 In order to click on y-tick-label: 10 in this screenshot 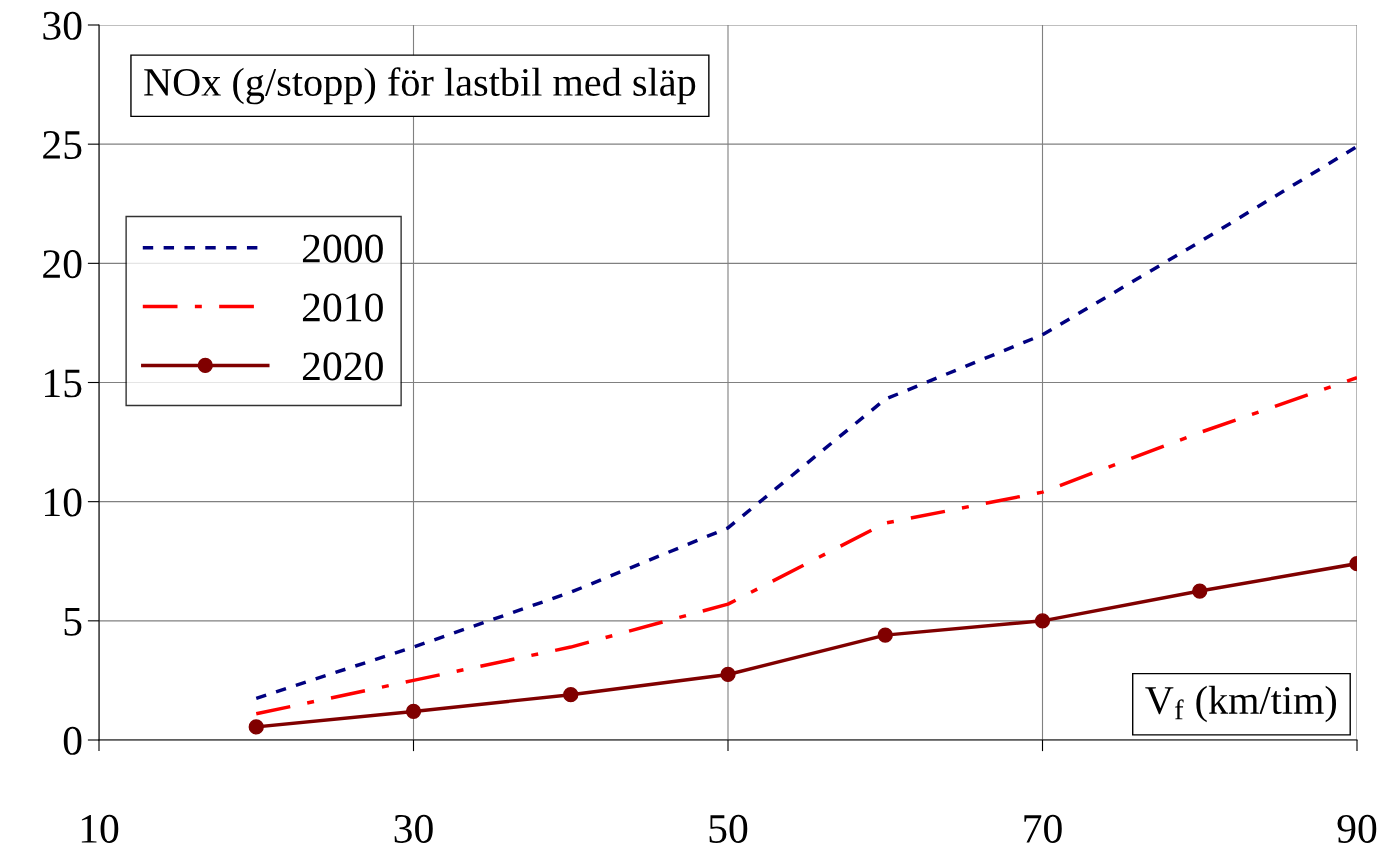, I will do `click(63, 502)`.